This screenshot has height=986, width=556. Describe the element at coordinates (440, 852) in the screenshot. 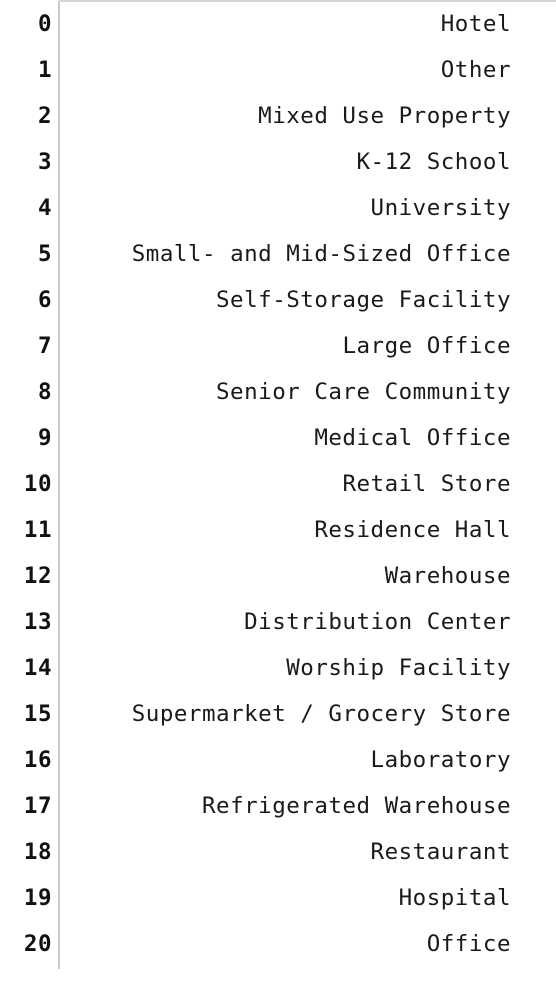

I see `row-value: Restaurant` at that location.